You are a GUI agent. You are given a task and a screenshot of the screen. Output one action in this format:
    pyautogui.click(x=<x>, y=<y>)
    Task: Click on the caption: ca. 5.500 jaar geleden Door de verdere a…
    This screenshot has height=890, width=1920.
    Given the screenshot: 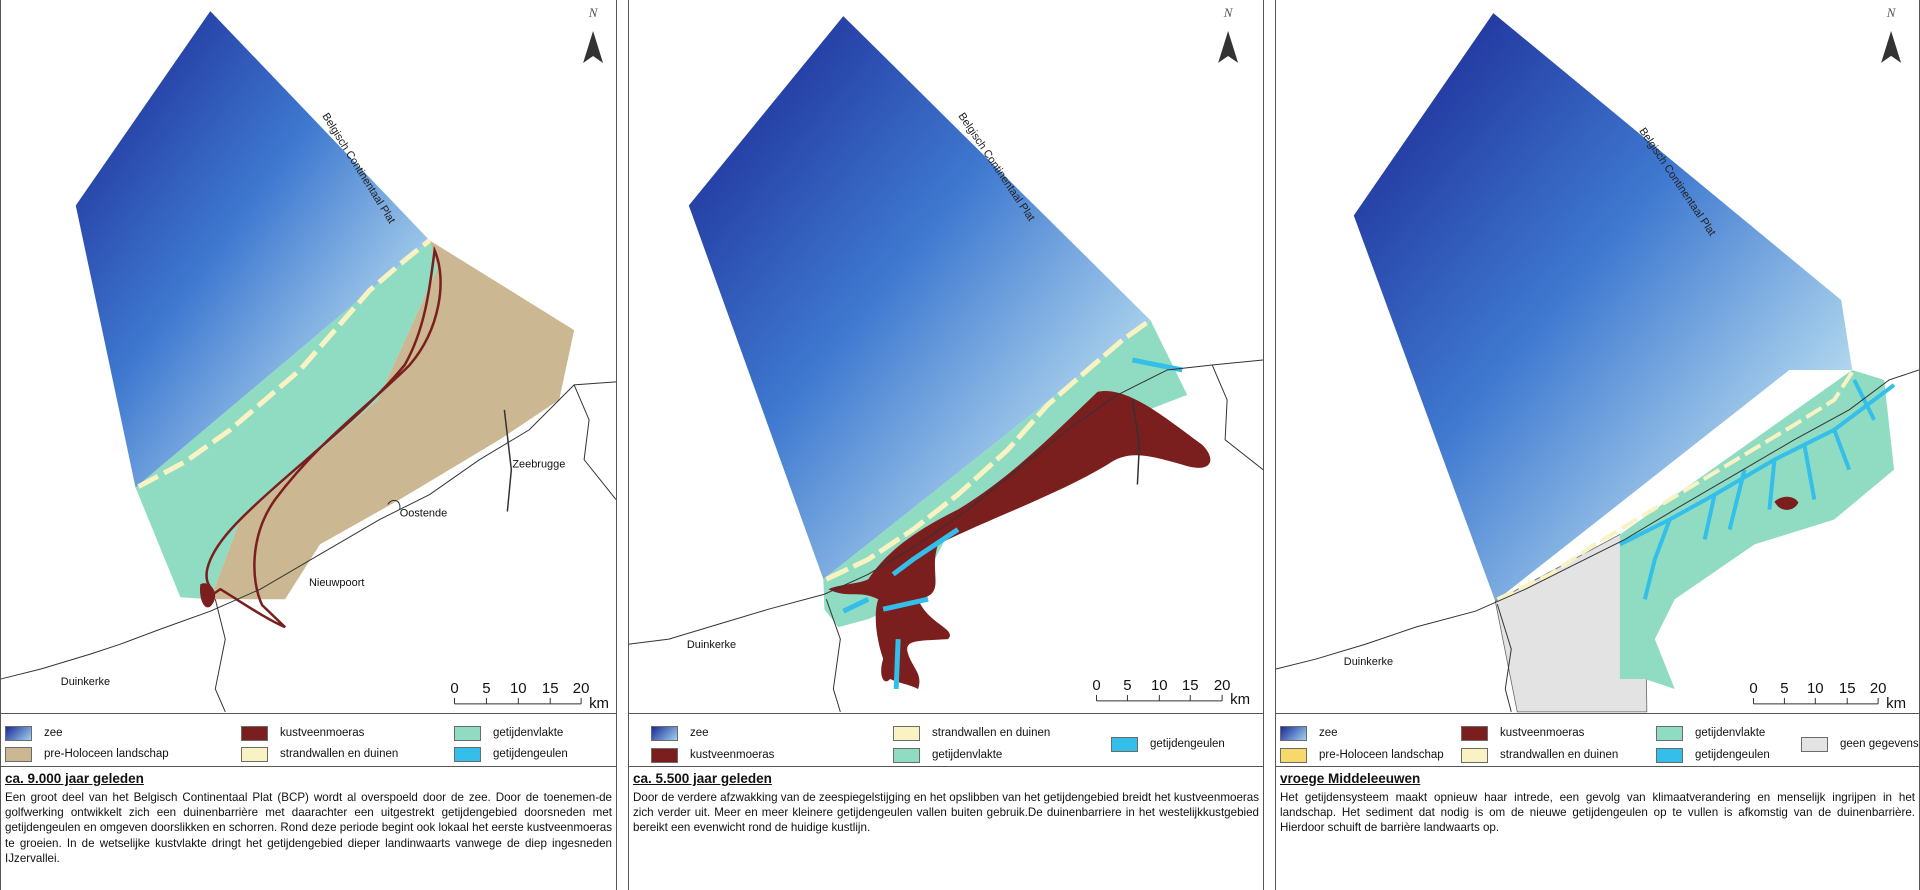 What is the action you would take?
    pyautogui.click(x=946, y=803)
    